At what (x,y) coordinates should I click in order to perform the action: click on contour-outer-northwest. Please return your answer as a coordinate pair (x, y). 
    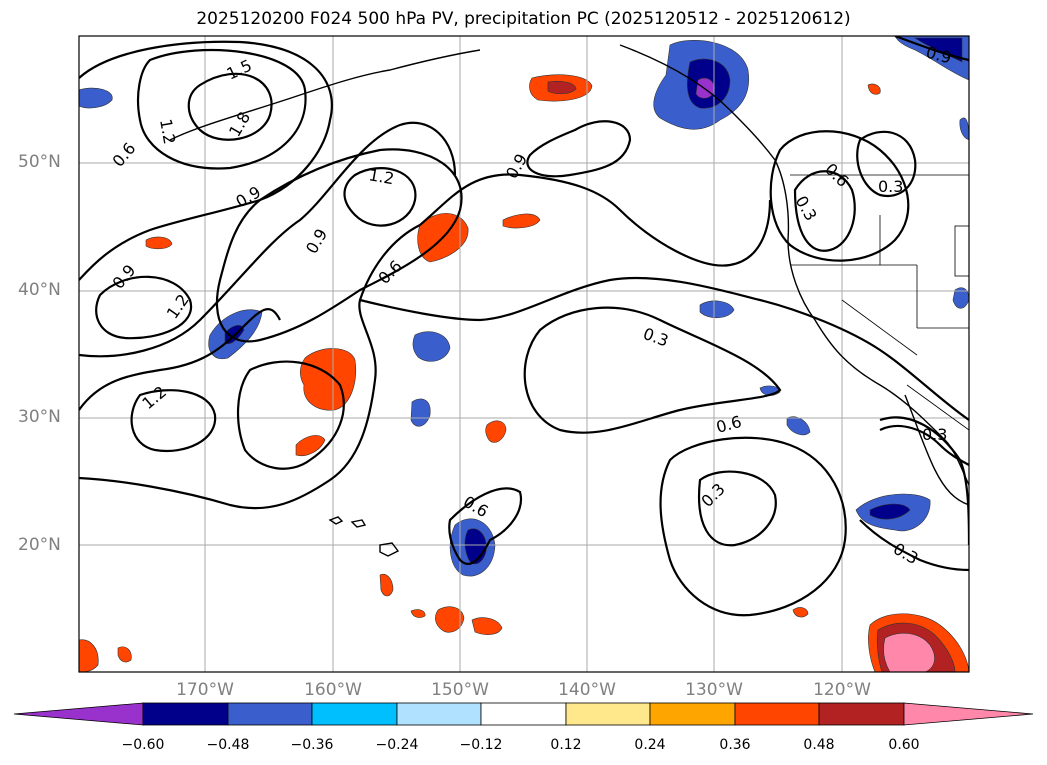
    Looking at the image, I should click on (206, 160).